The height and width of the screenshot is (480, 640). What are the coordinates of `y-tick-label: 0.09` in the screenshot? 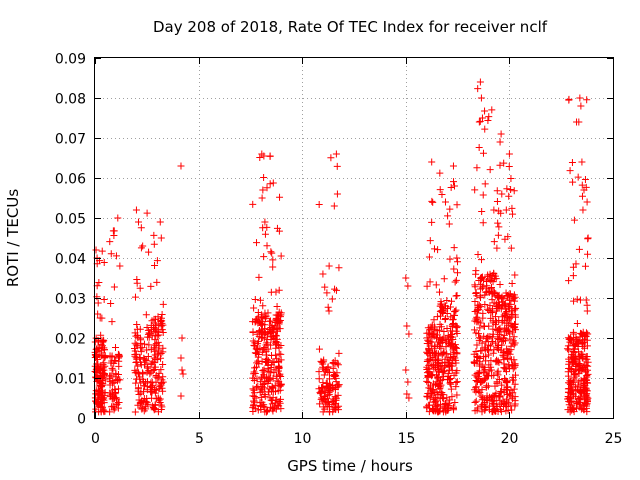 It's located at (70, 60).